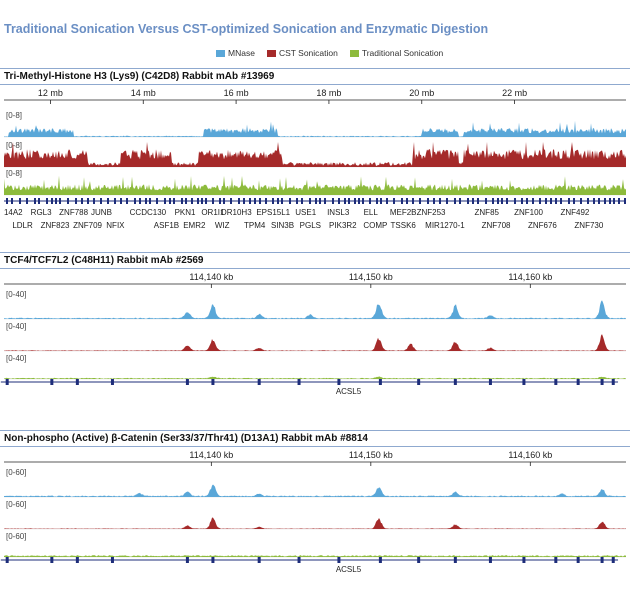 The image size is (630, 600). I want to click on x-tick-label: 14 mb, so click(143, 93).